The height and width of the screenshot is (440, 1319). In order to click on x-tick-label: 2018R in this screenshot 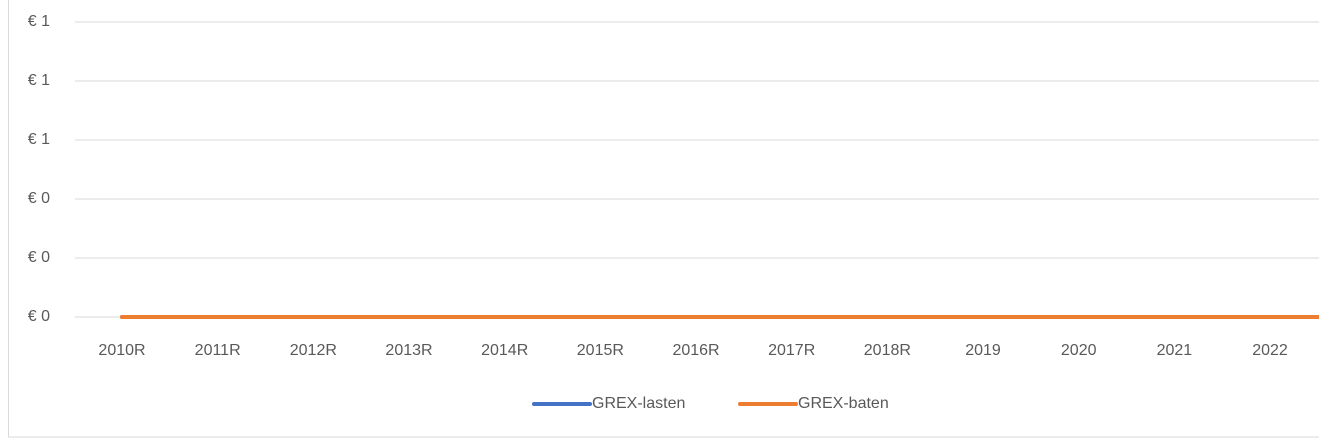, I will do `click(887, 350)`.